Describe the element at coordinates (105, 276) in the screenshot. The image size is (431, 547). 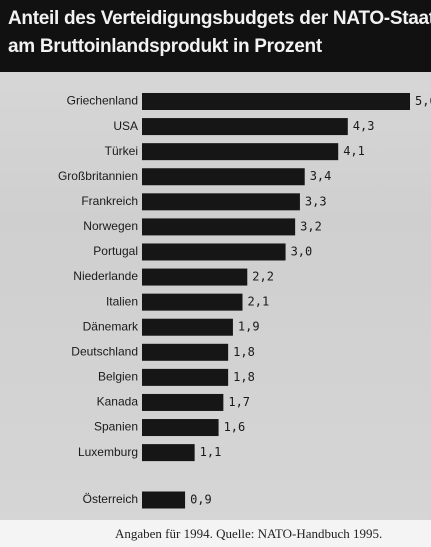
I see `category-label: Niederlande` at that location.